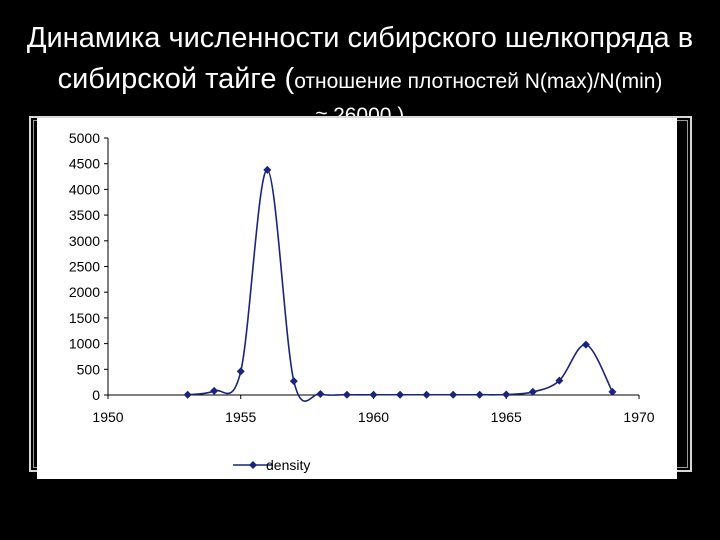  What do you see at coordinates (84, 138) in the screenshot?
I see `y-tick-label: 5000` at bounding box center [84, 138].